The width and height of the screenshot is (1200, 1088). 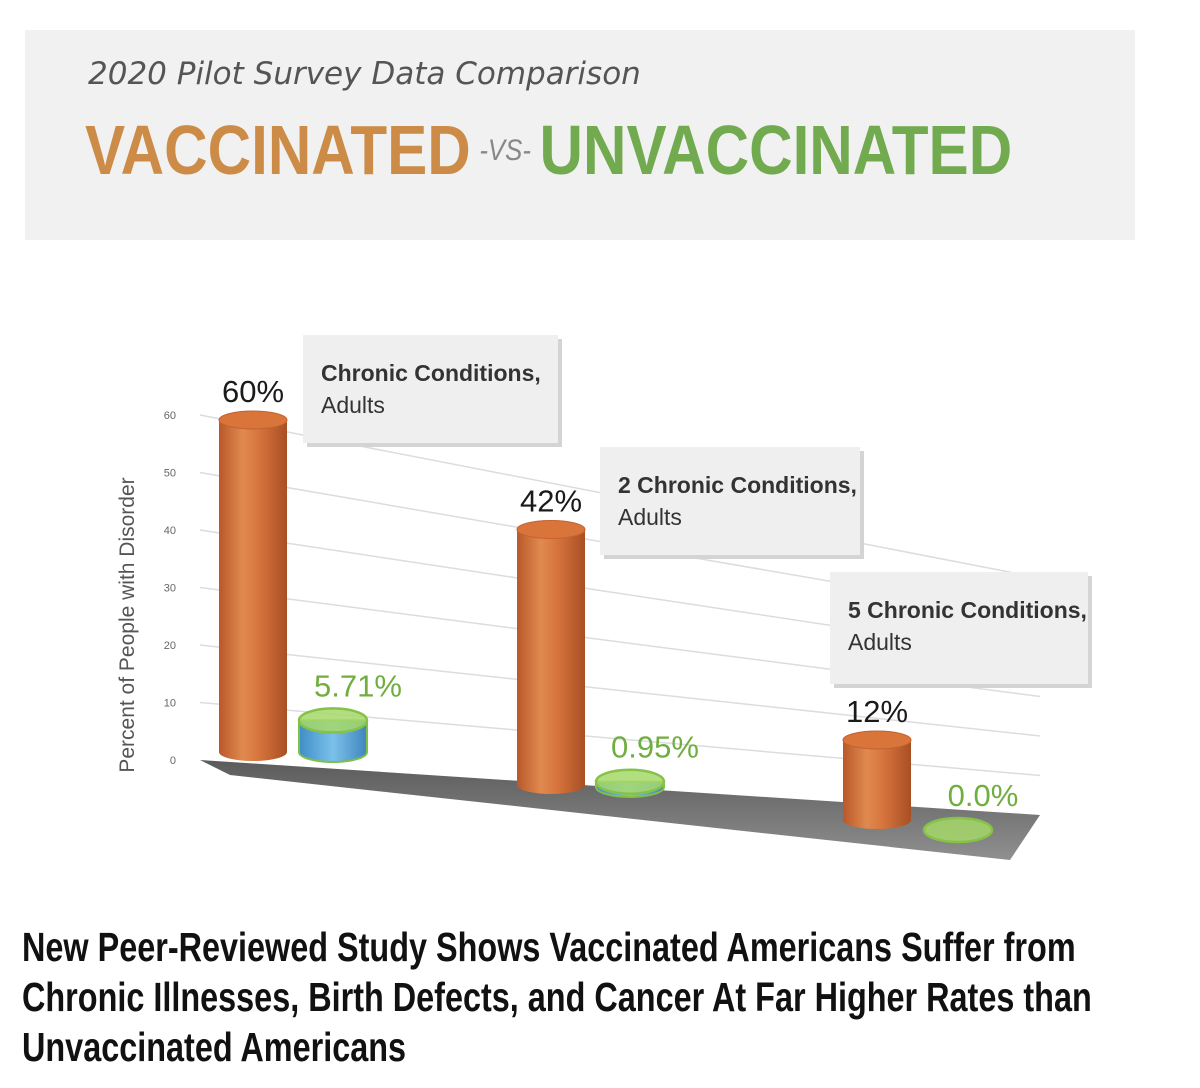 What do you see at coordinates (170, 416) in the screenshot?
I see `y-tick-label: 60` at bounding box center [170, 416].